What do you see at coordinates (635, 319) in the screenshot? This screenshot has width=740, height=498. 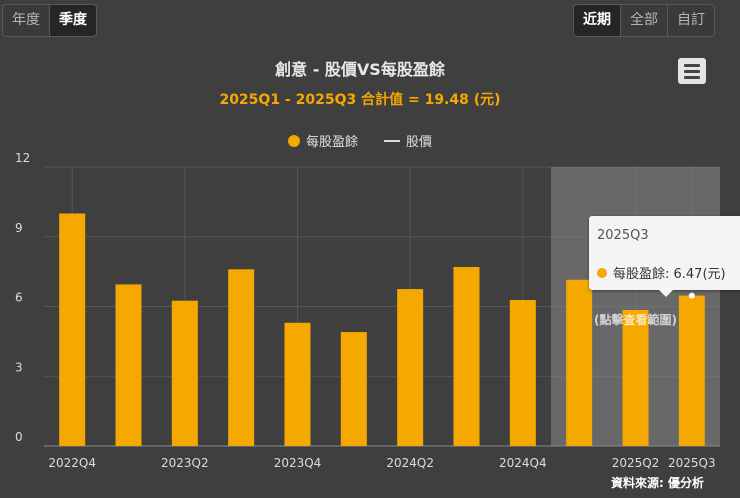 I see `highlight-range-label: (點擊查看範圍)` at bounding box center [635, 319].